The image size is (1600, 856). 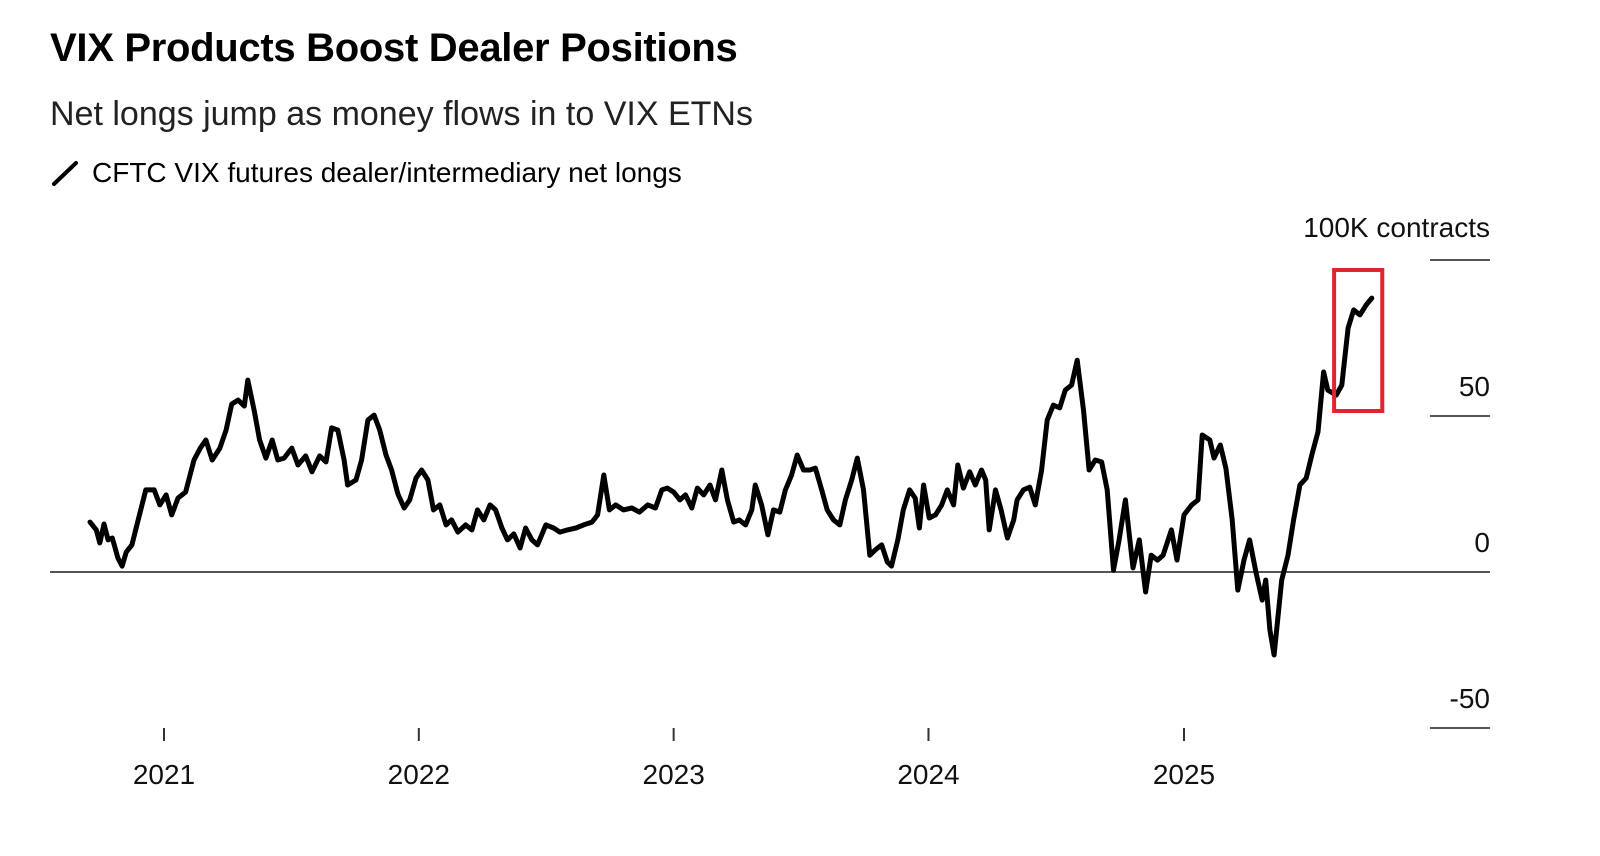 What do you see at coordinates (1184, 774) in the screenshot?
I see `x-tick-label: 2025` at bounding box center [1184, 774].